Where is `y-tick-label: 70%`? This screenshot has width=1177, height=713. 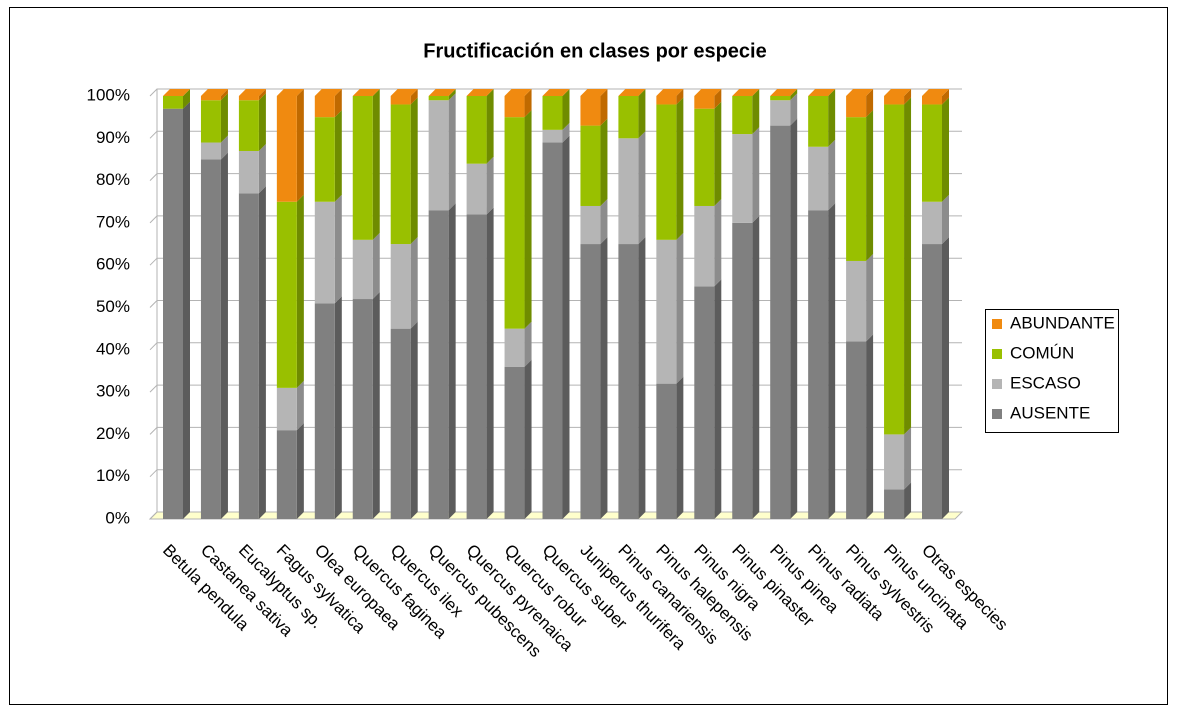 y-tick-label: 70% is located at coordinates (113, 221).